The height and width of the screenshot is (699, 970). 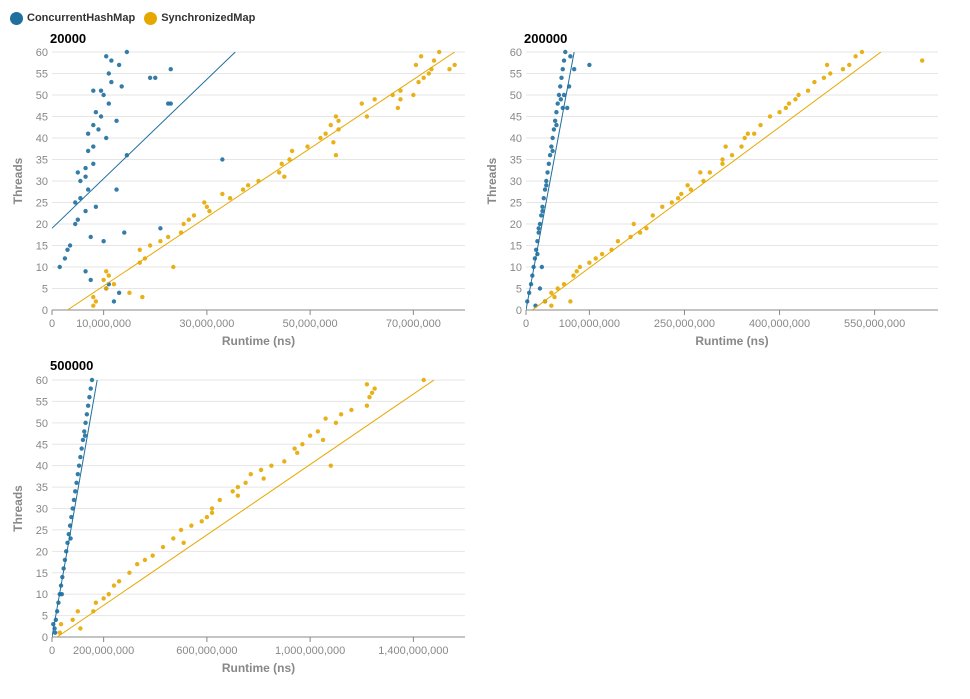 I want to click on x-tick-label: 400,000,000, so click(x=779, y=324).